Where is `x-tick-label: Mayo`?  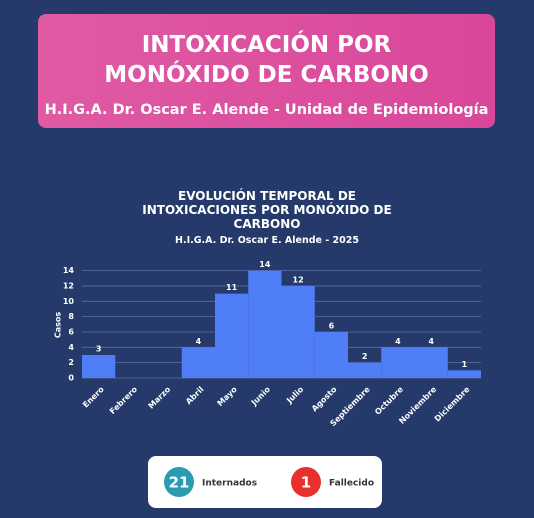 x-tick-label: Mayo is located at coordinates (228, 396).